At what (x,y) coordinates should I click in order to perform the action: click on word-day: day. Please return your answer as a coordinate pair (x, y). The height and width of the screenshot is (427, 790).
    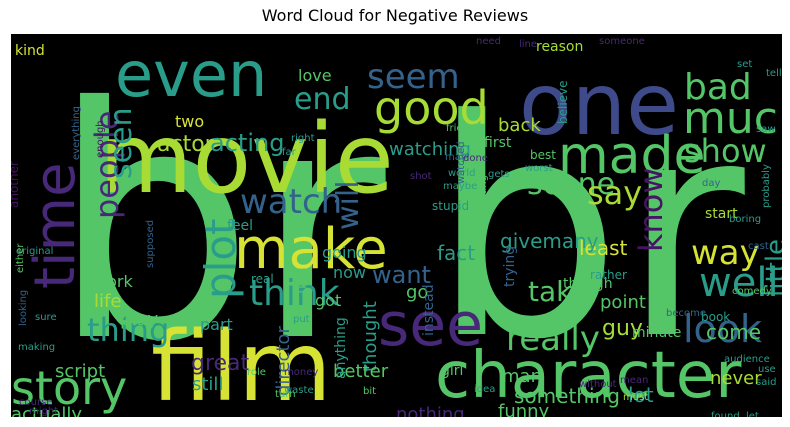
    Looking at the image, I should click on (711, 183).